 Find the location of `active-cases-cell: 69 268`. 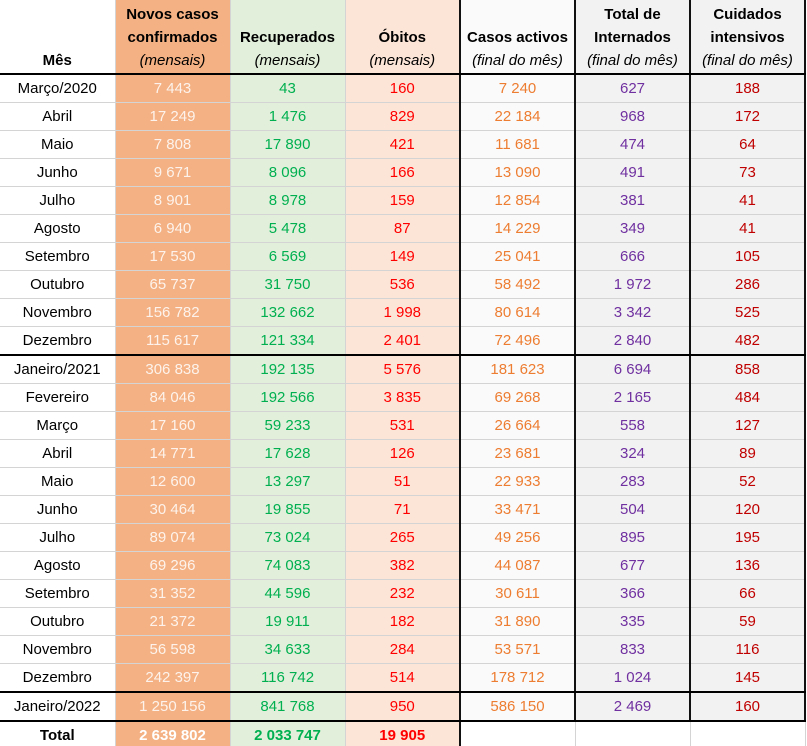

active-cases-cell: 69 268 is located at coordinates (518, 397).